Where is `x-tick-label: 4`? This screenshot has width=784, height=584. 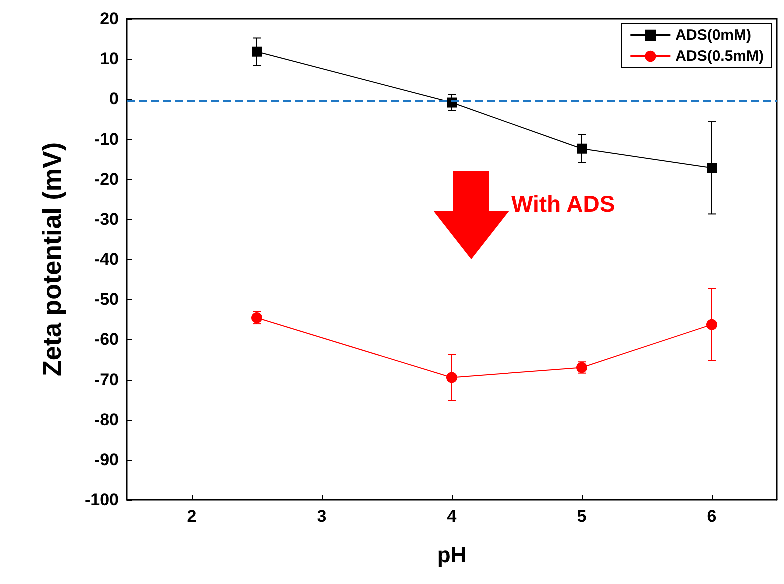 x-tick-label: 4 is located at coordinates (452, 516).